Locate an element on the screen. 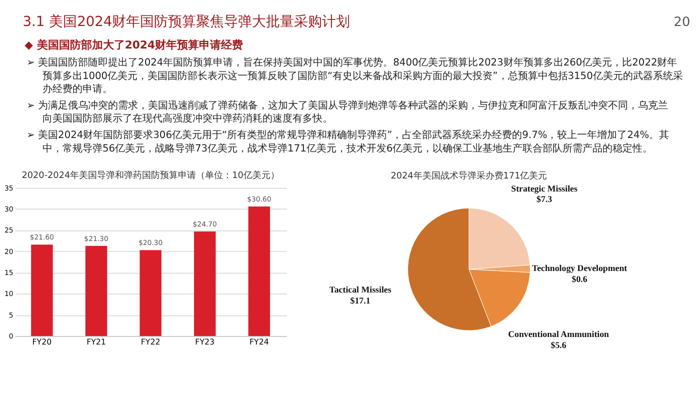 This screenshot has width=700, height=394. slice-label: Strategic Missiles is located at coordinates (544, 188).